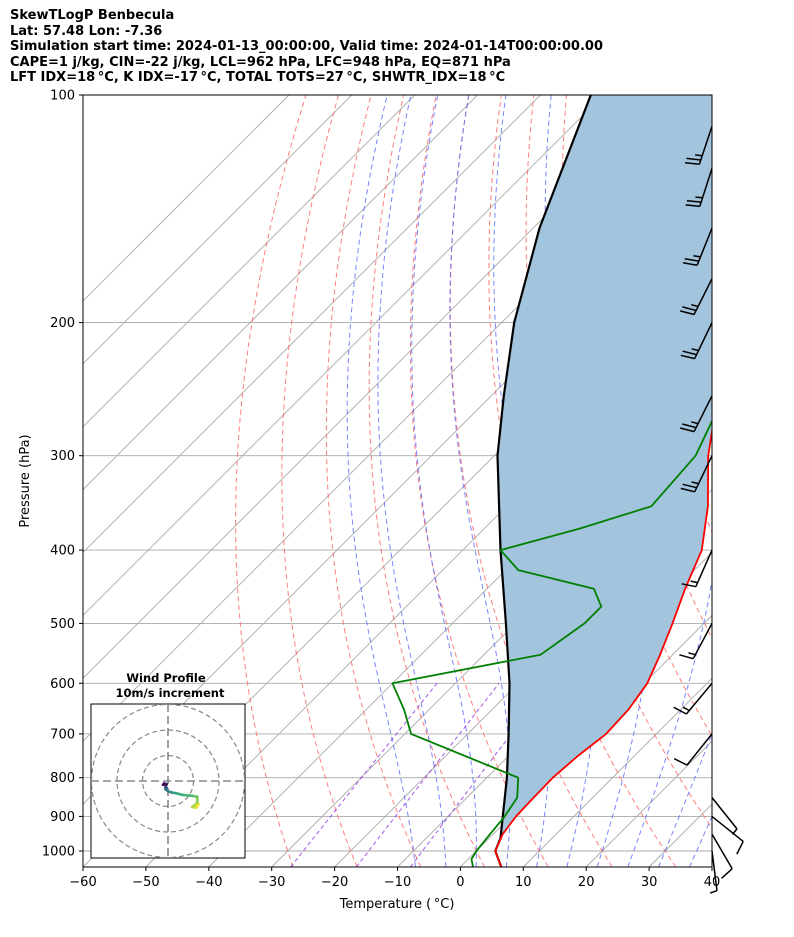 This screenshot has height=937, width=794. Describe the element at coordinates (62, 684) in the screenshot. I see `y-tick-label: 600` at that location.